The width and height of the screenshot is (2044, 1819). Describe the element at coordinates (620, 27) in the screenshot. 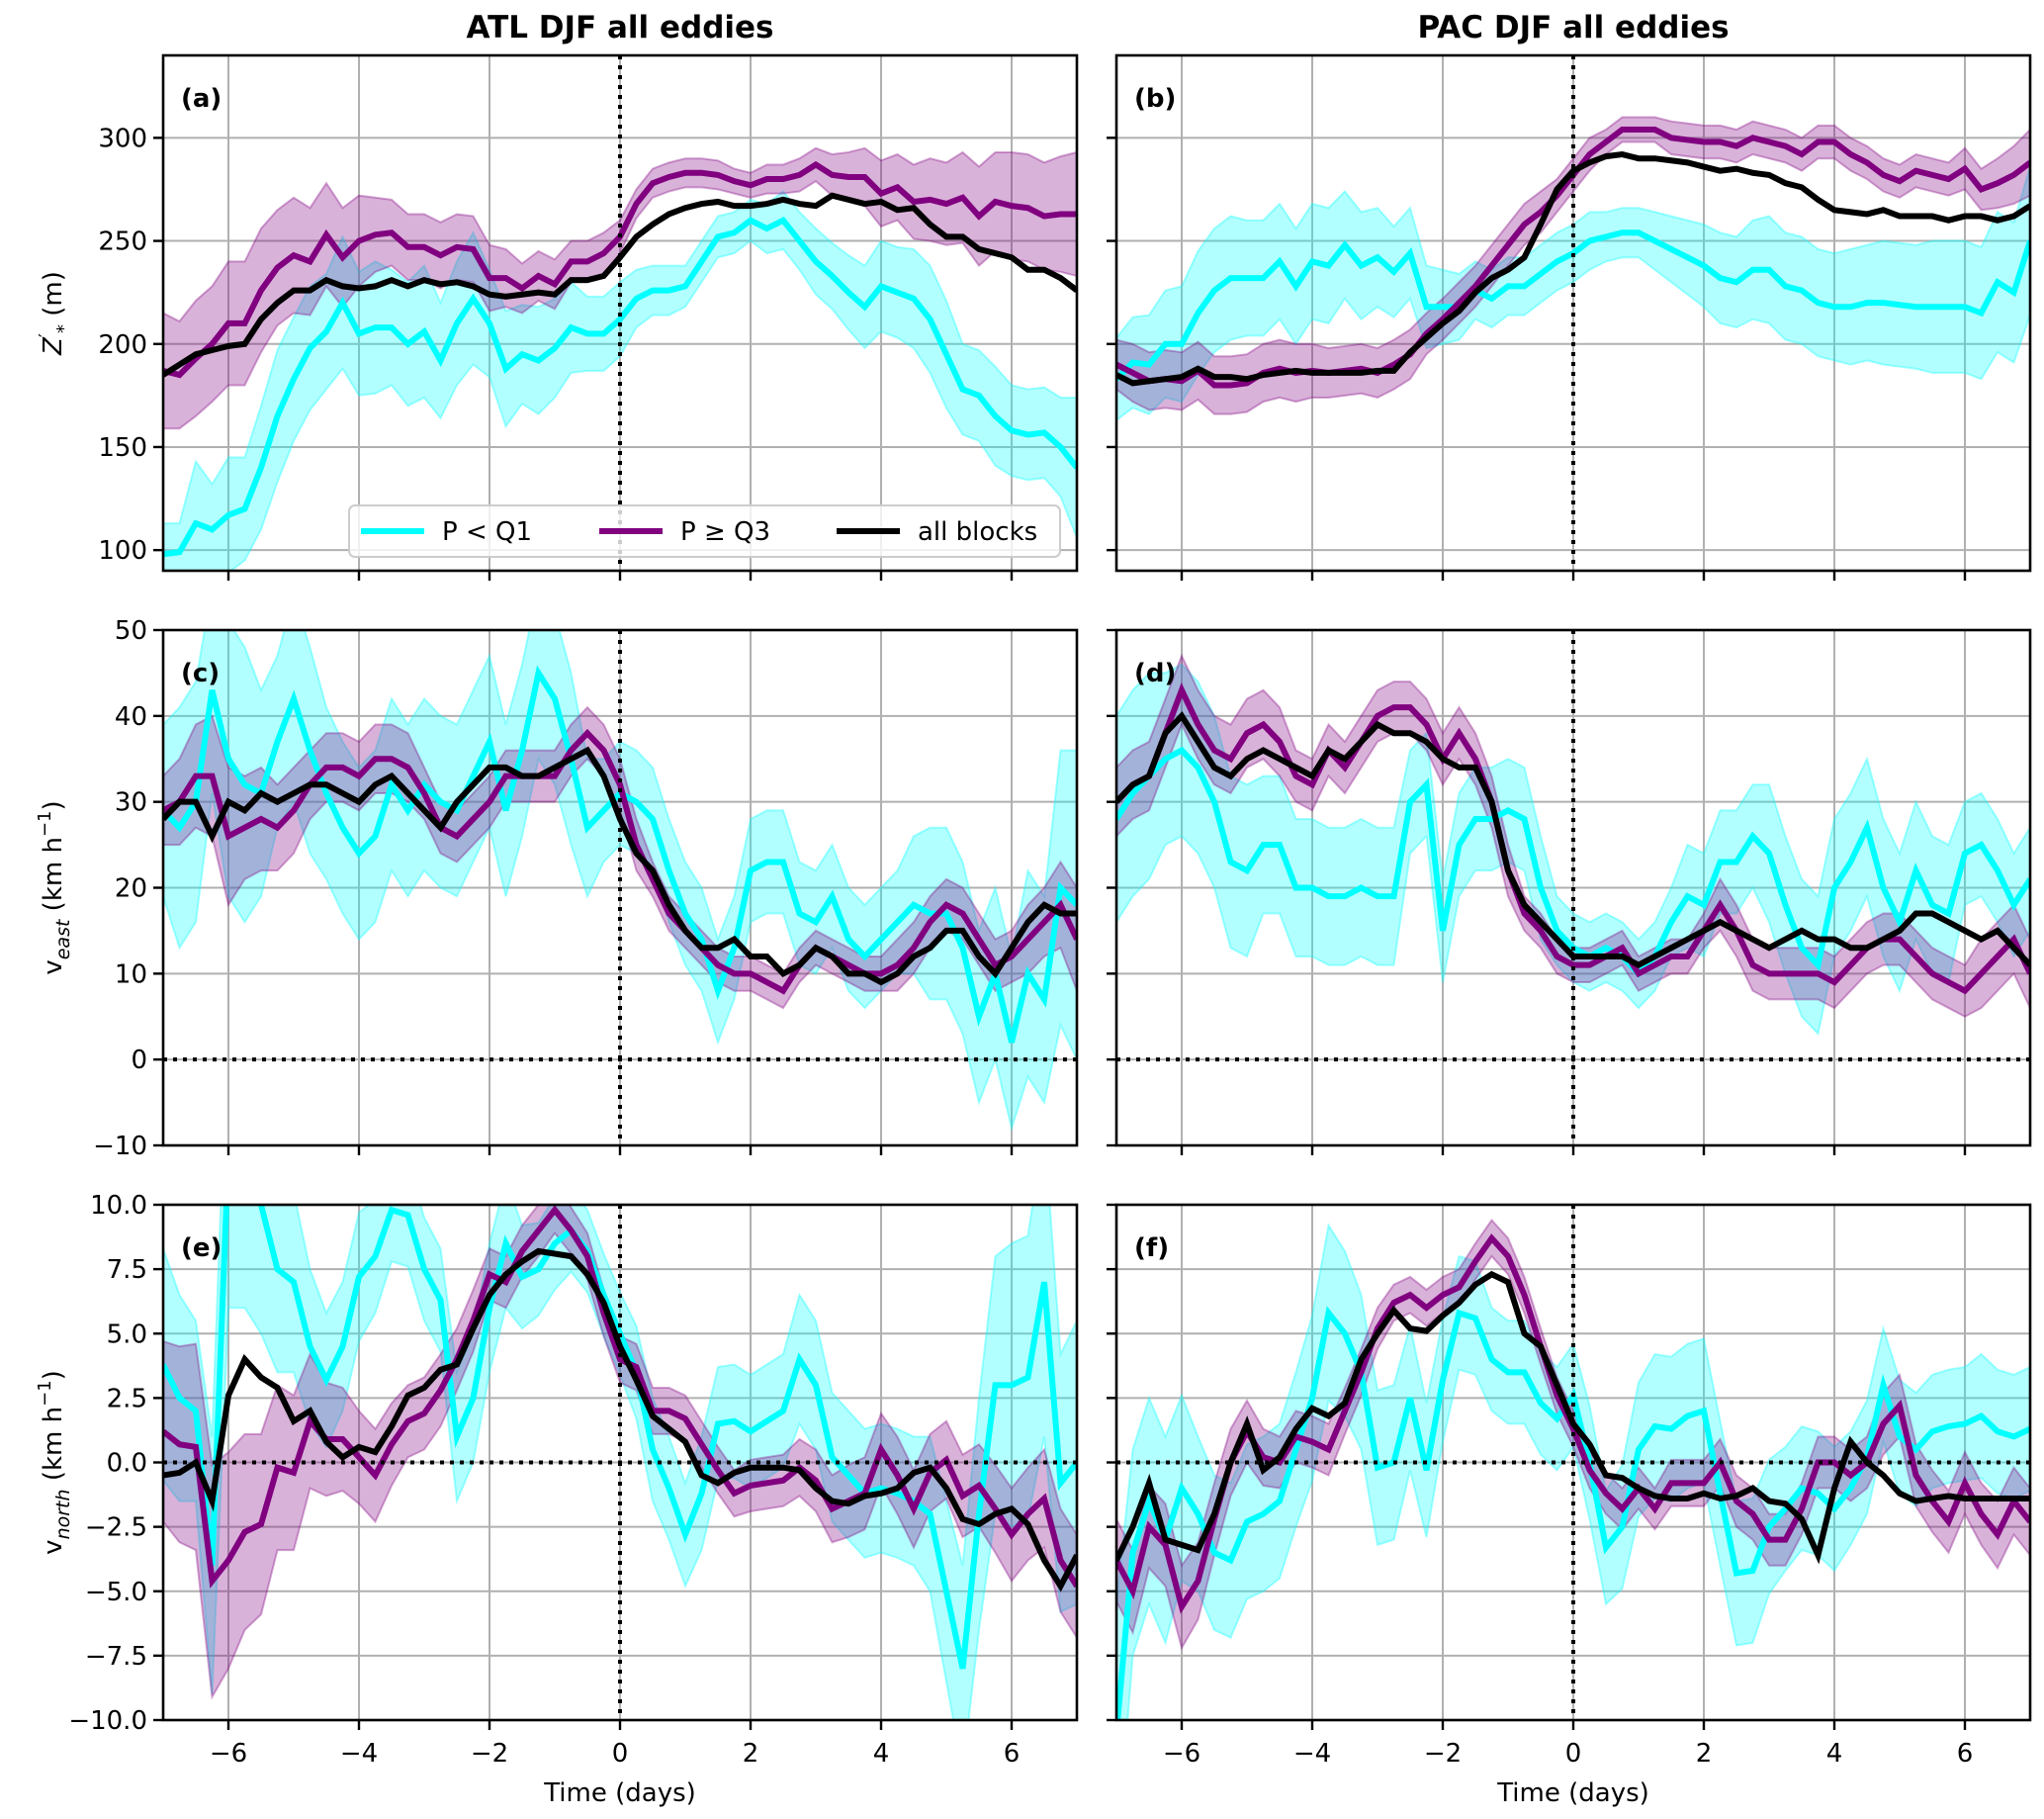

I see `column-title-atl: ATL DJF all eddies` at that location.